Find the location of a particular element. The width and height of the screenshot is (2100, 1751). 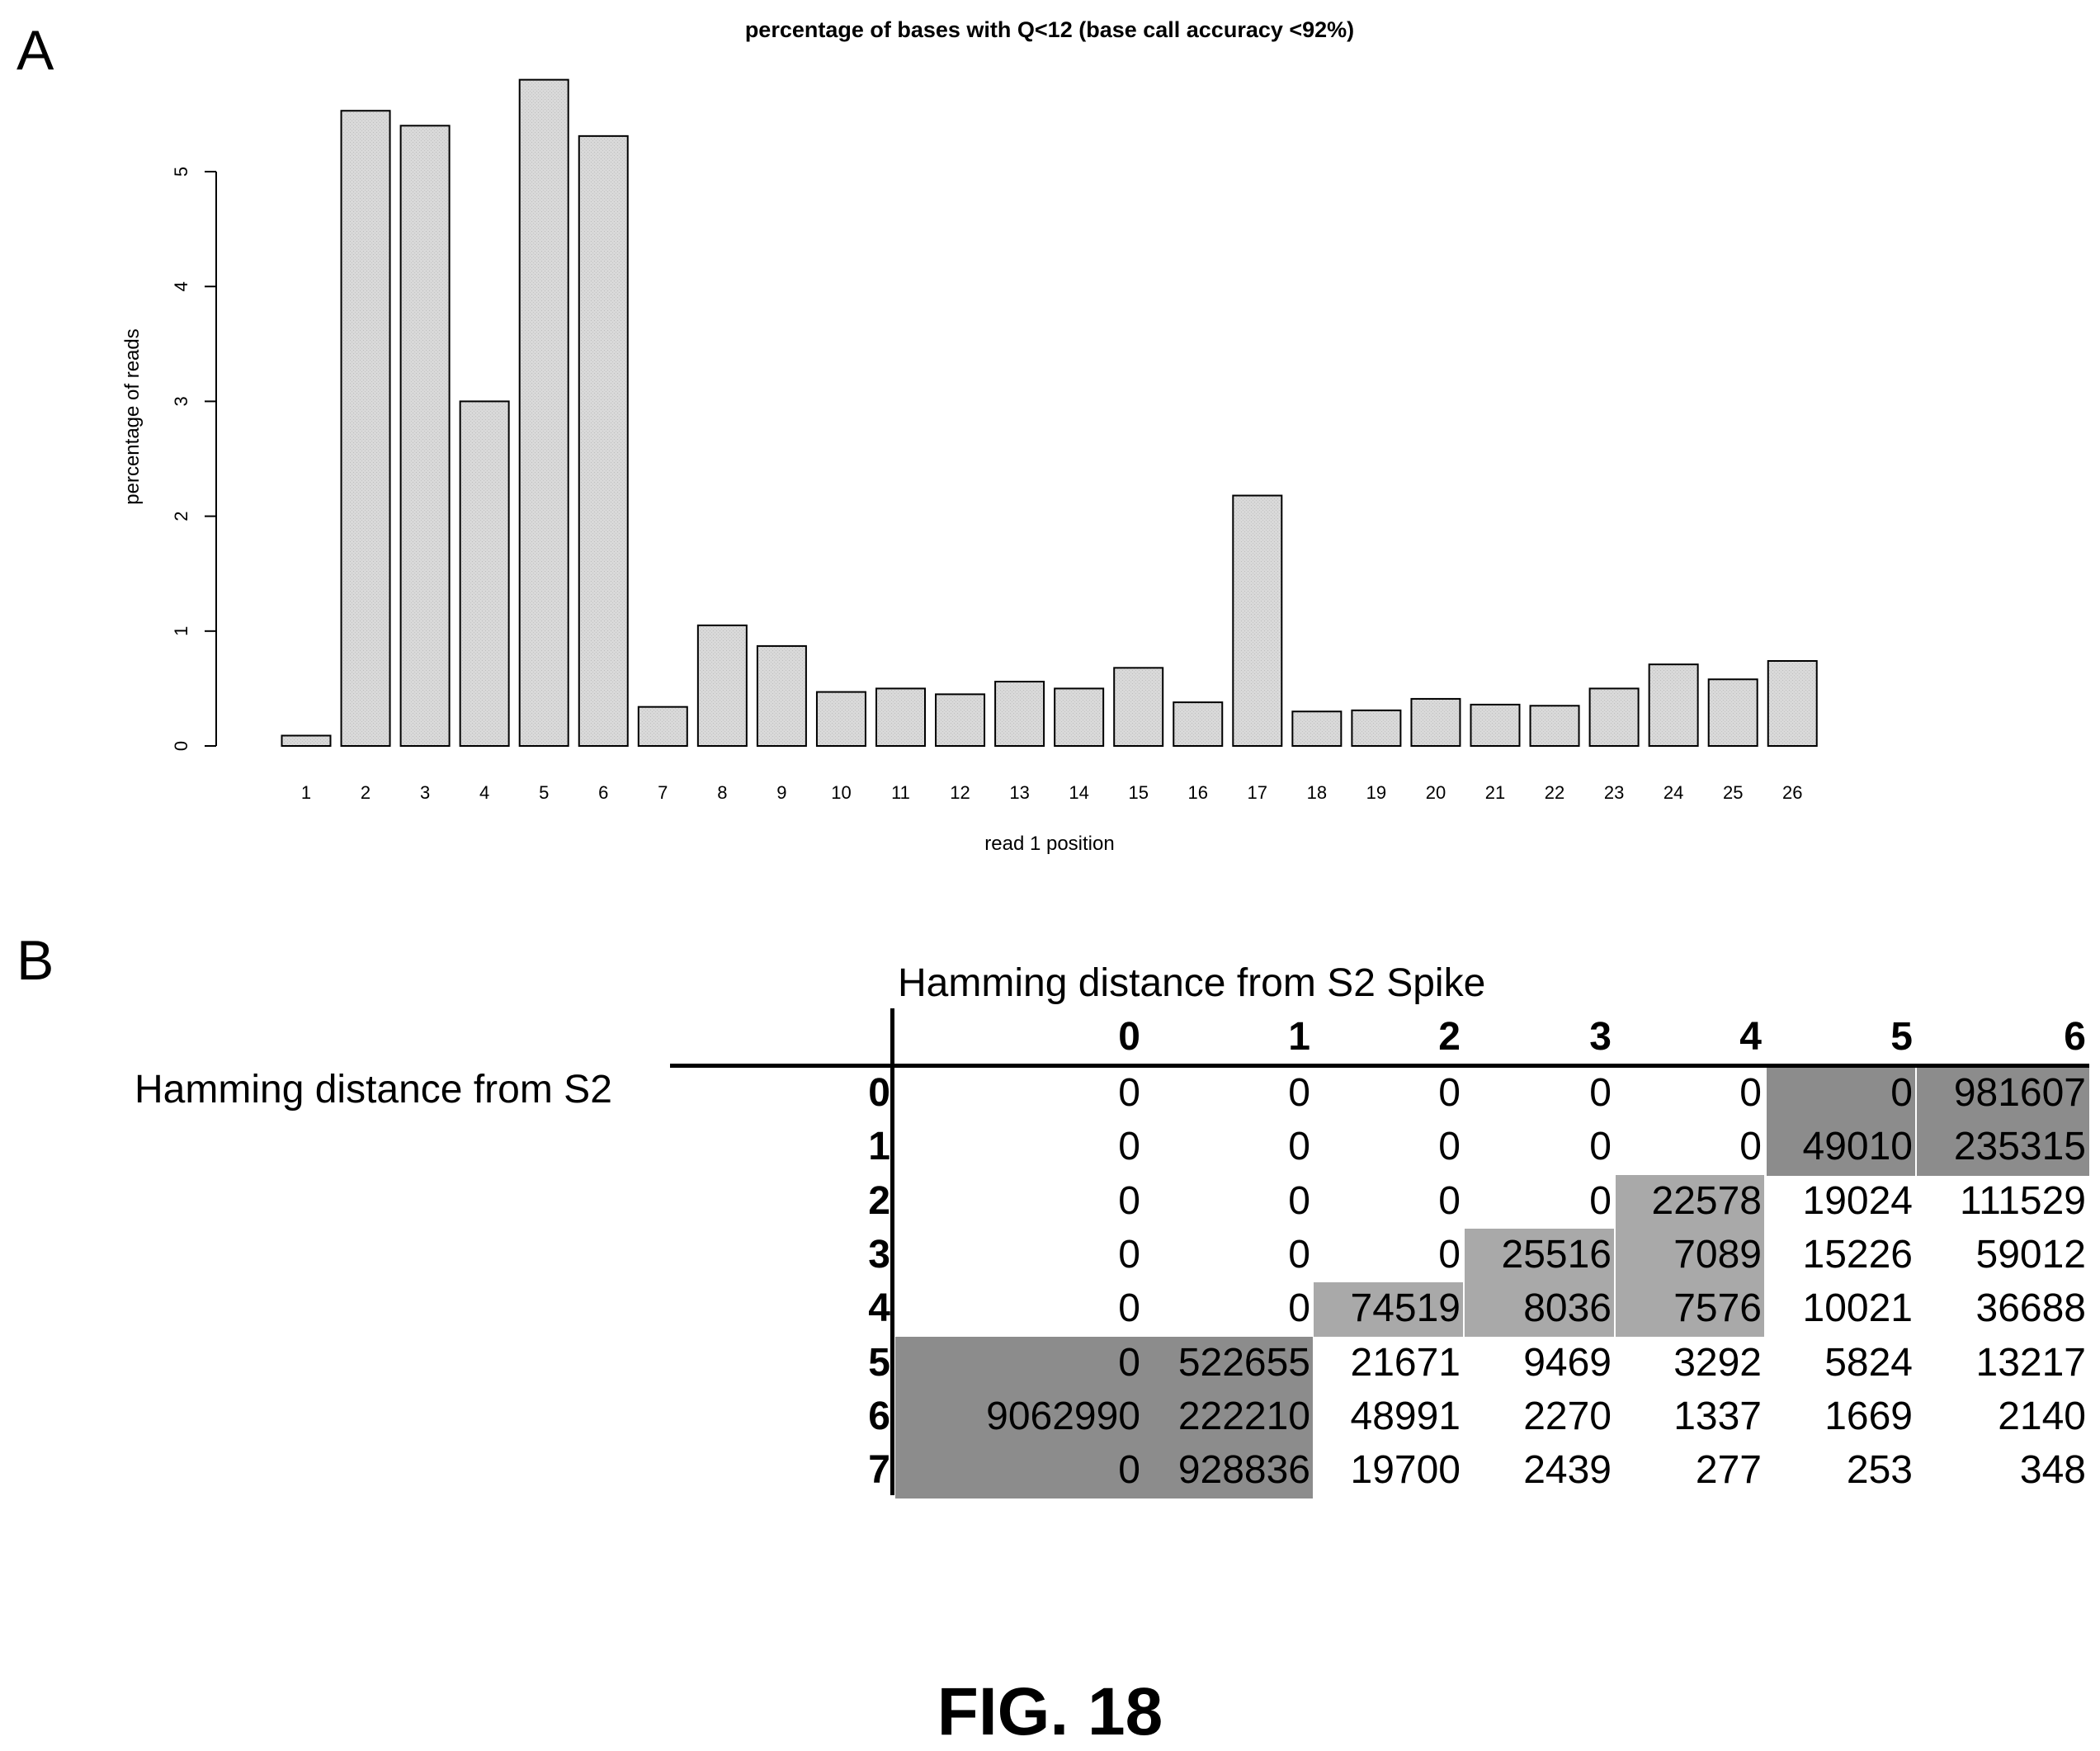

x-tick-label: 22 is located at coordinates (1554, 792).